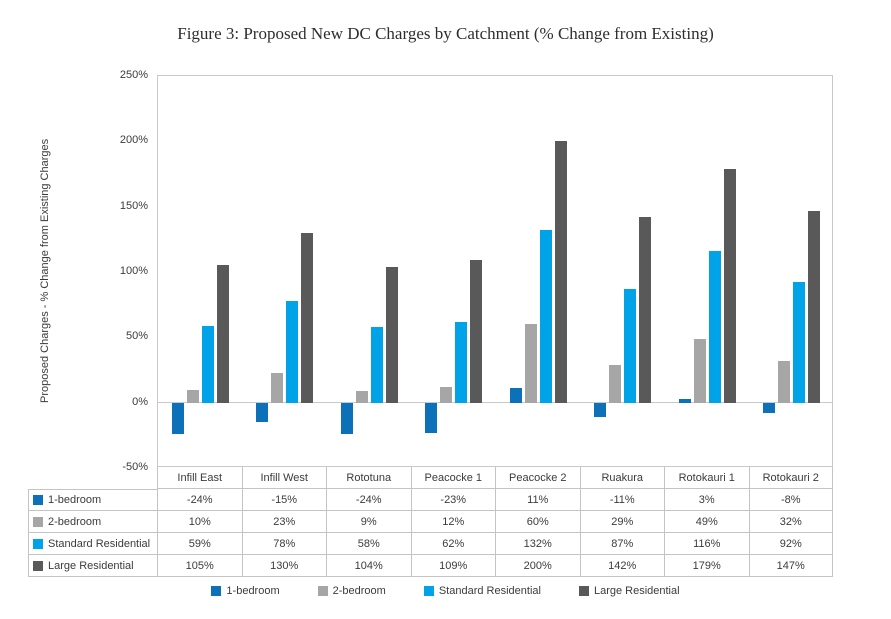 The width and height of the screenshot is (891, 619). I want to click on table-value-cell: 104%, so click(368, 566).